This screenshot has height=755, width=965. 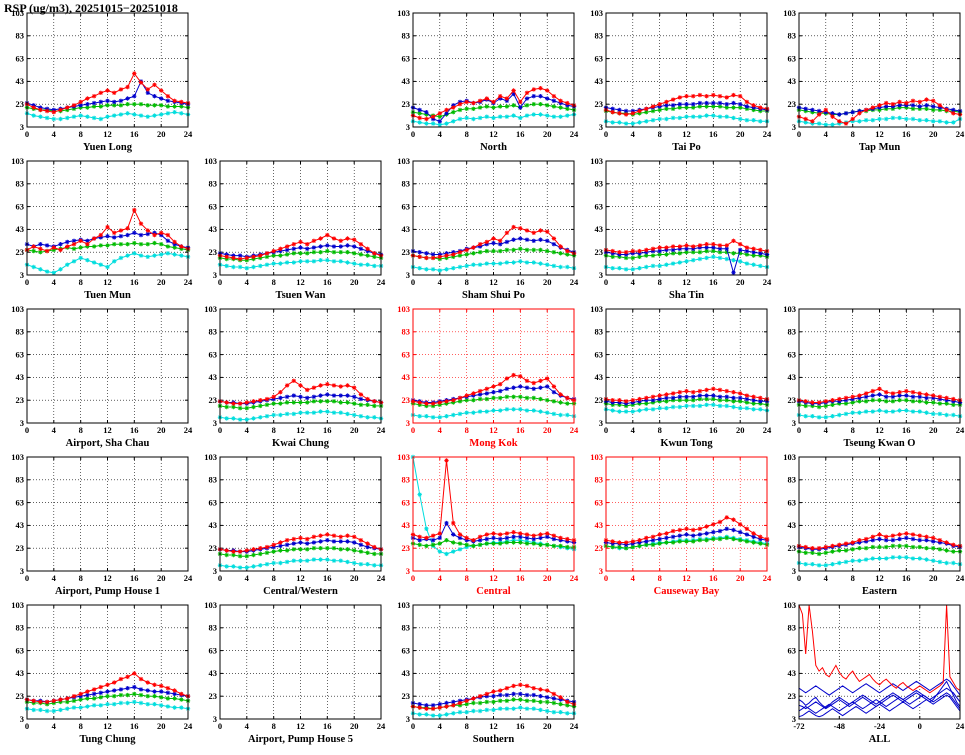 What do you see at coordinates (874, 80) in the screenshot?
I see `chart-plot: 3 23 43 63 83 103 0 4 8 12 16 20 24 Tap Mun` at bounding box center [874, 80].